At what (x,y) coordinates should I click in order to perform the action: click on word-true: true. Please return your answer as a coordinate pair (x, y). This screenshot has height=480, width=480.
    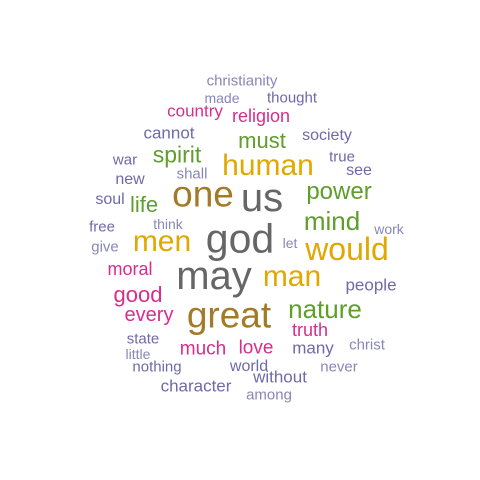
    Looking at the image, I should click on (342, 157).